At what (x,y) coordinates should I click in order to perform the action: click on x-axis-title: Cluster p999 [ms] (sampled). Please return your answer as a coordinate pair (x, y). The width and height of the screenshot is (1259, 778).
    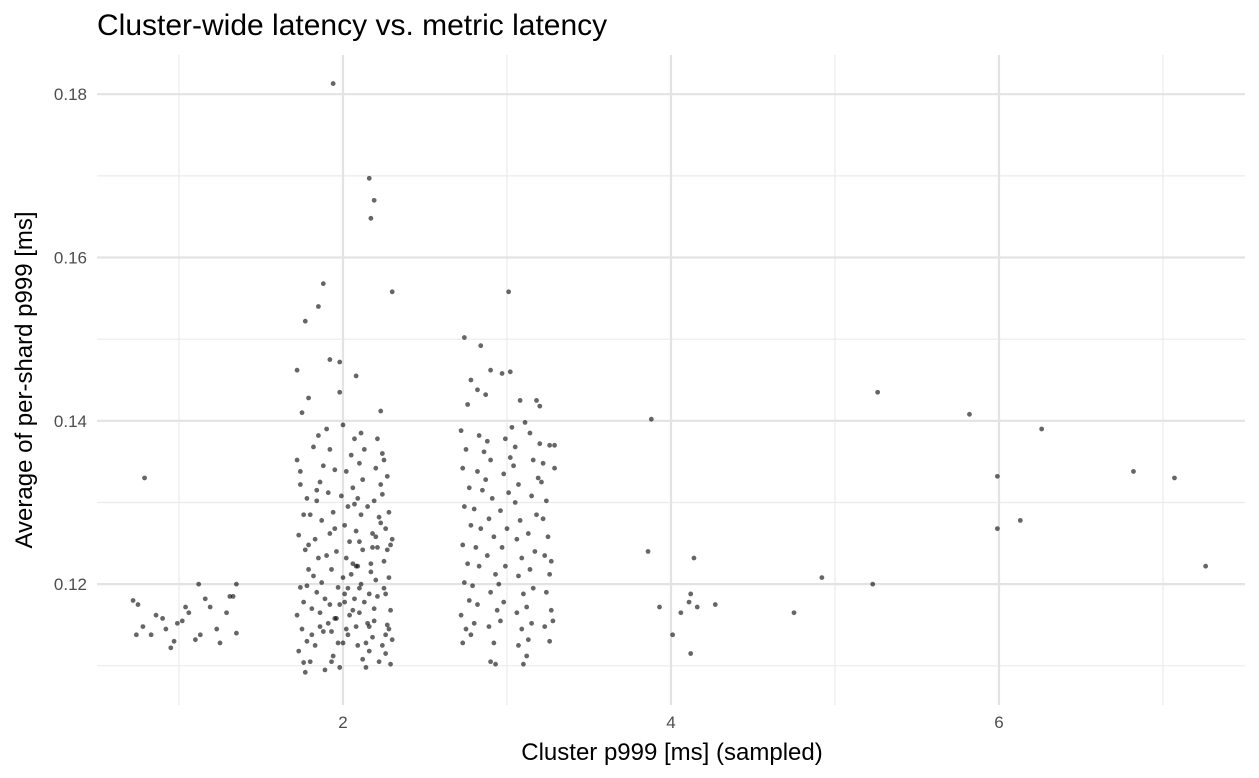
    Looking at the image, I should click on (671, 752).